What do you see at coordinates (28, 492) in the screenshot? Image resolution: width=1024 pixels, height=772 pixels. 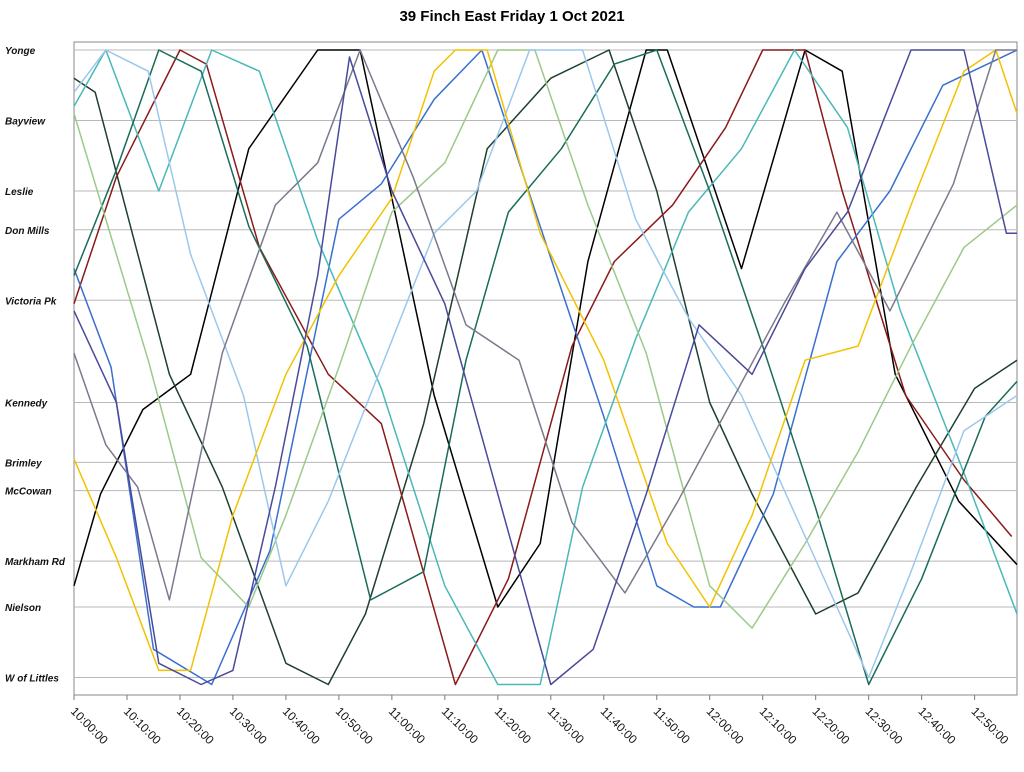 I see `y-tick-label: McCowan` at bounding box center [28, 492].